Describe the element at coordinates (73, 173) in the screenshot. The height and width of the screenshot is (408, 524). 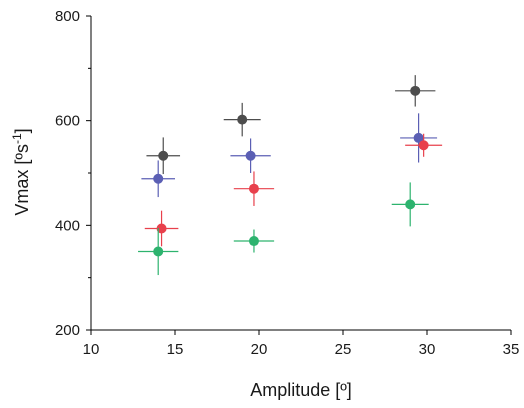
I see `y-axis-ticks: 200 400 600 800` at that location.